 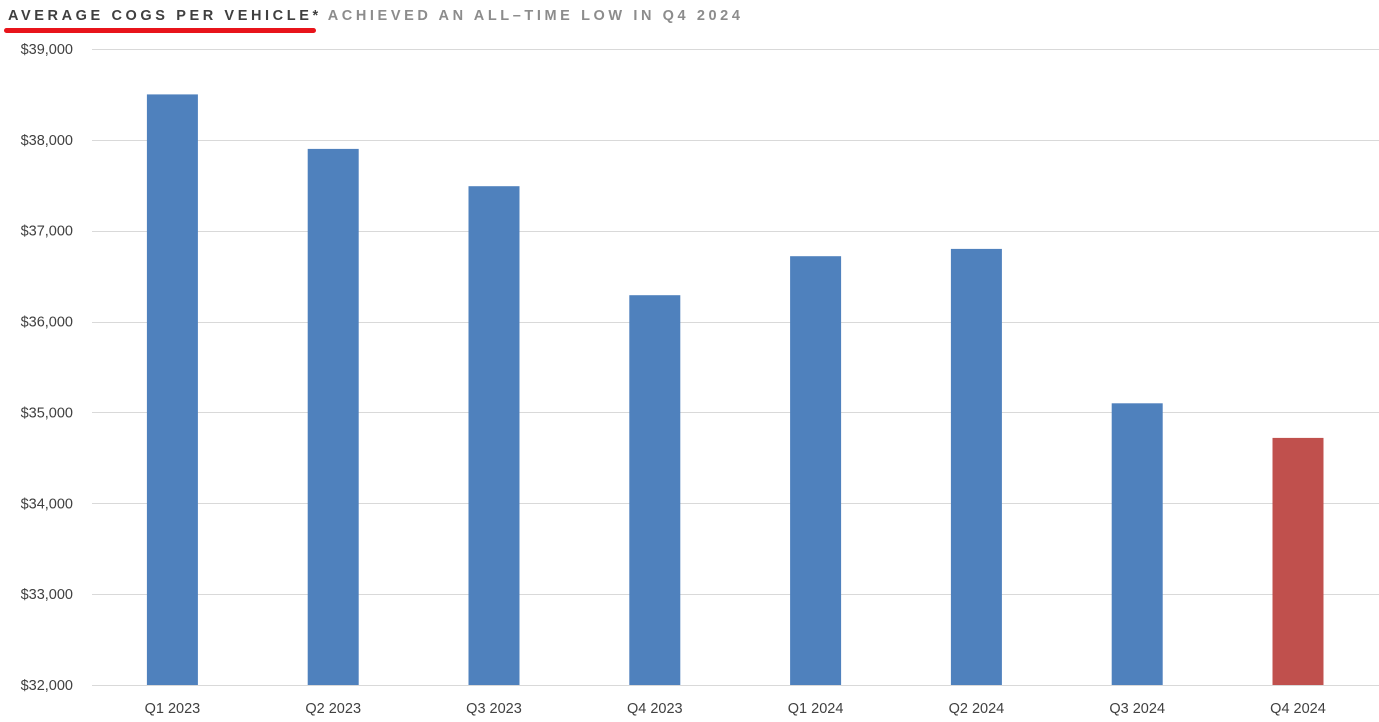 I want to click on x-tick-label: Q4 2024, so click(x=1298, y=709).